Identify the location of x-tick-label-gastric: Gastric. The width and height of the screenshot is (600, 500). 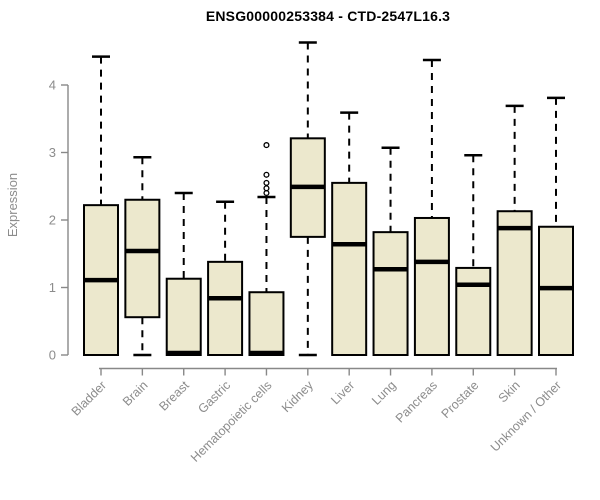
(214, 397).